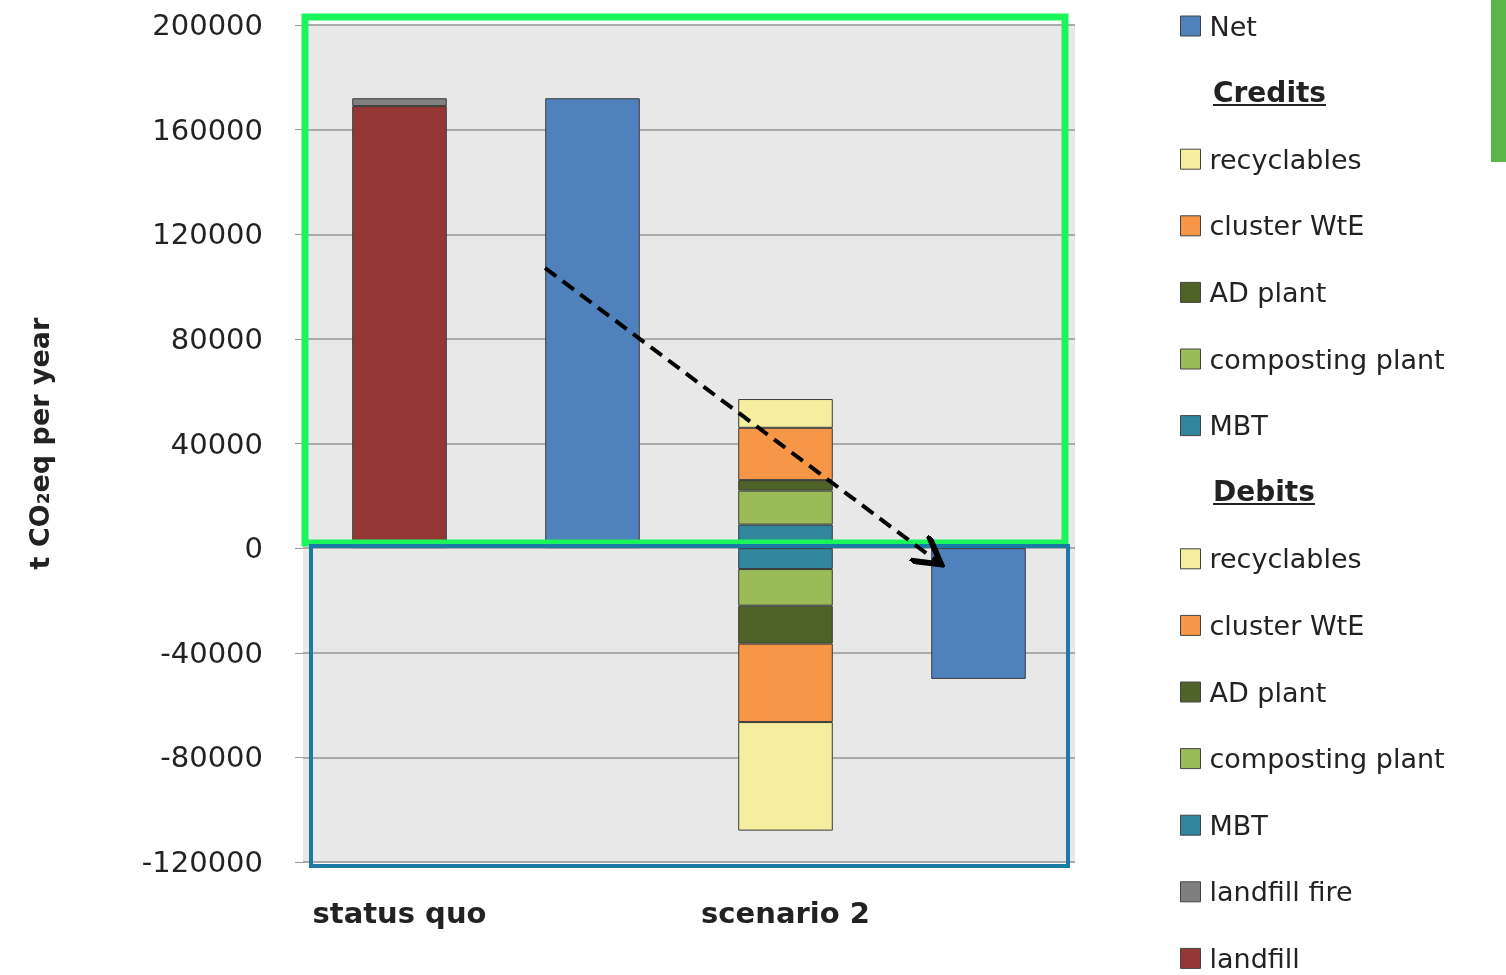  What do you see at coordinates (253, 548) in the screenshot?
I see `y-tick-label: 0` at bounding box center [253, 548].